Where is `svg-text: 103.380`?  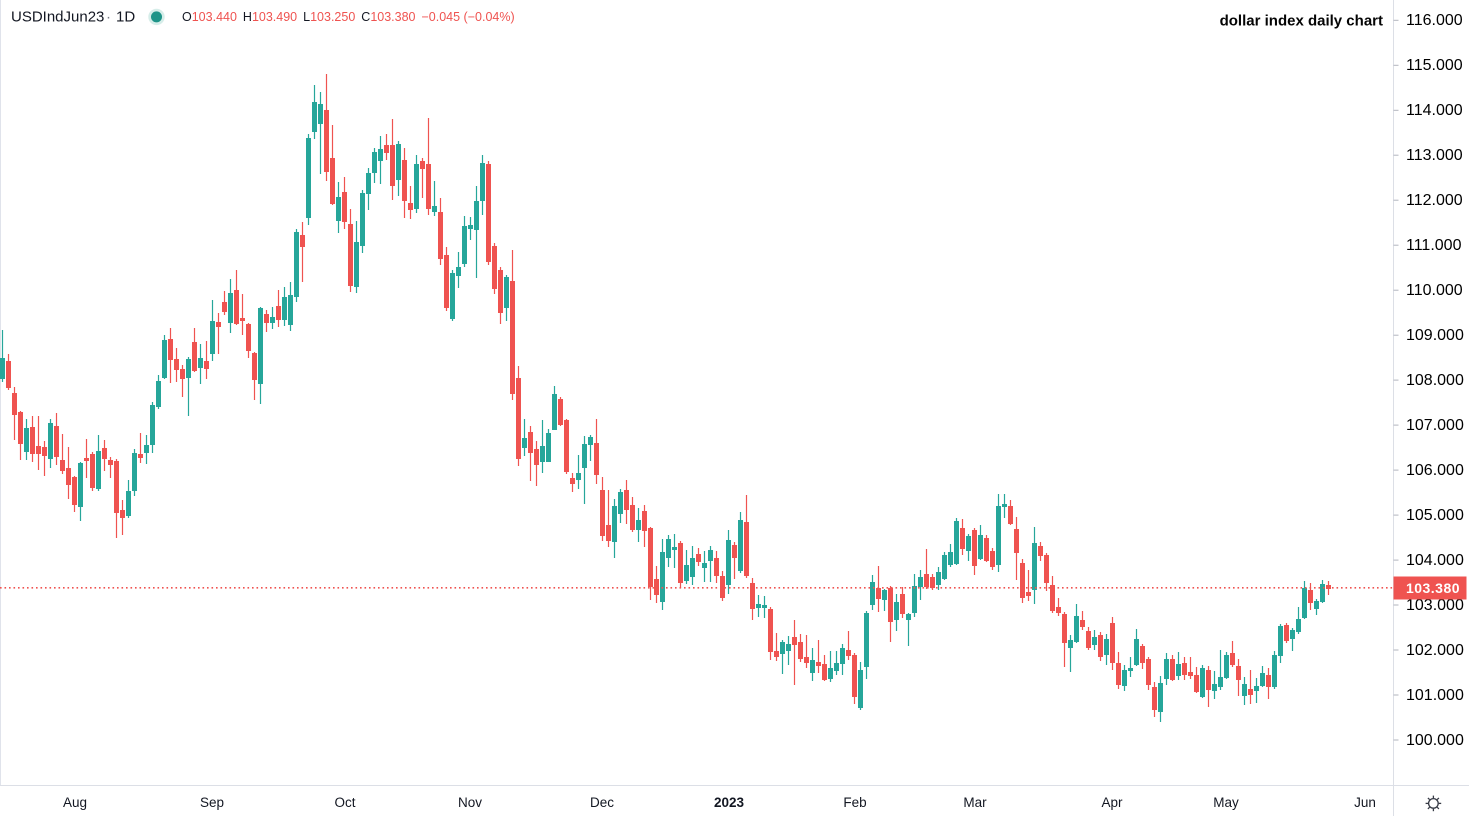 svg-text: 103.380 is located at coordinates (1433, 588).